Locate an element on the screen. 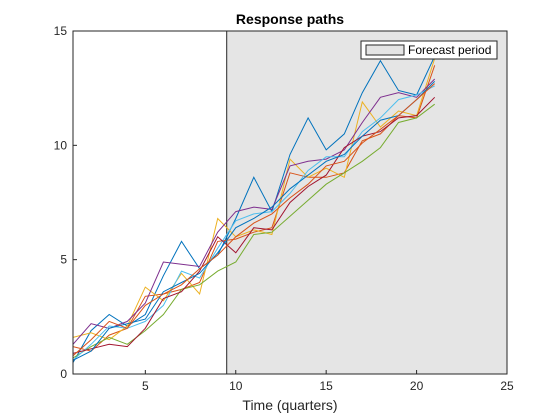 This screenshot has width=560, height=420. y-tick-label: 10 is located at coordinates (61, 145).